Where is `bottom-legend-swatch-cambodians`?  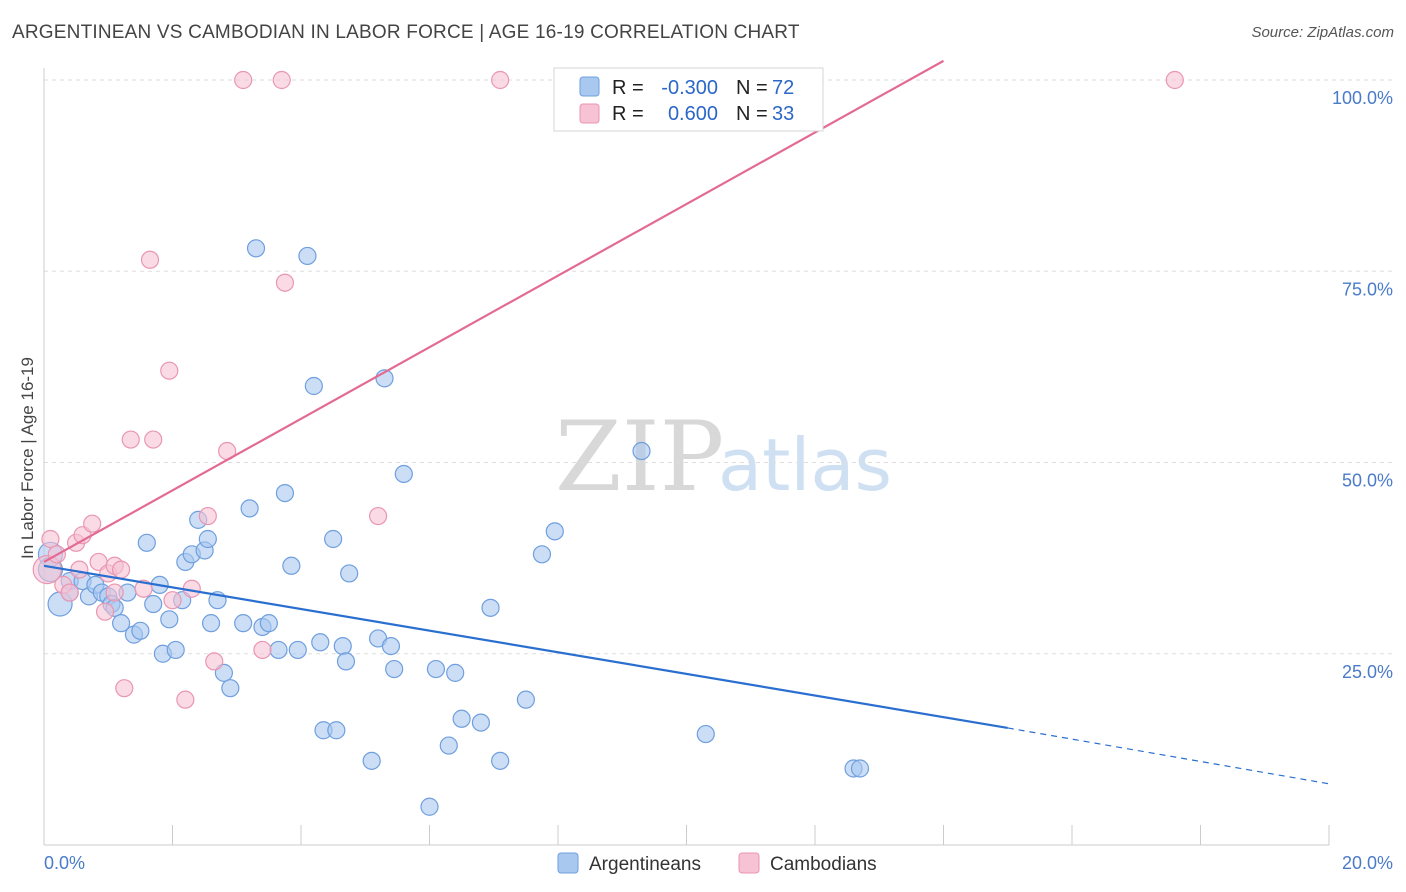
bottom-legend-swatch-cambodians is located at coordinates (749, 863).